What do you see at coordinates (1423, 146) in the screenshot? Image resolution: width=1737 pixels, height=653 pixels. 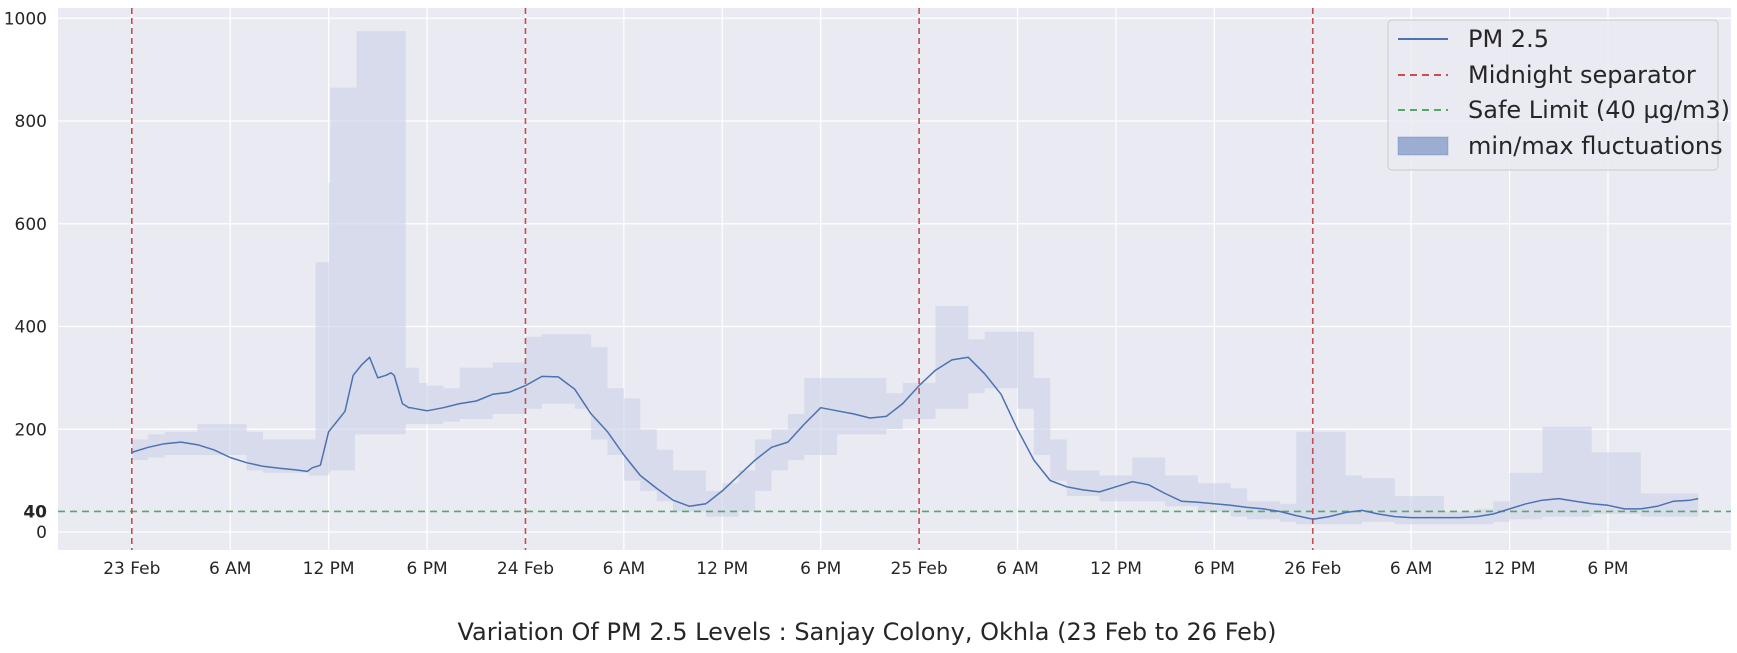 I see `legend-swatch-fluctuations` at bounding box center [1423, 146].